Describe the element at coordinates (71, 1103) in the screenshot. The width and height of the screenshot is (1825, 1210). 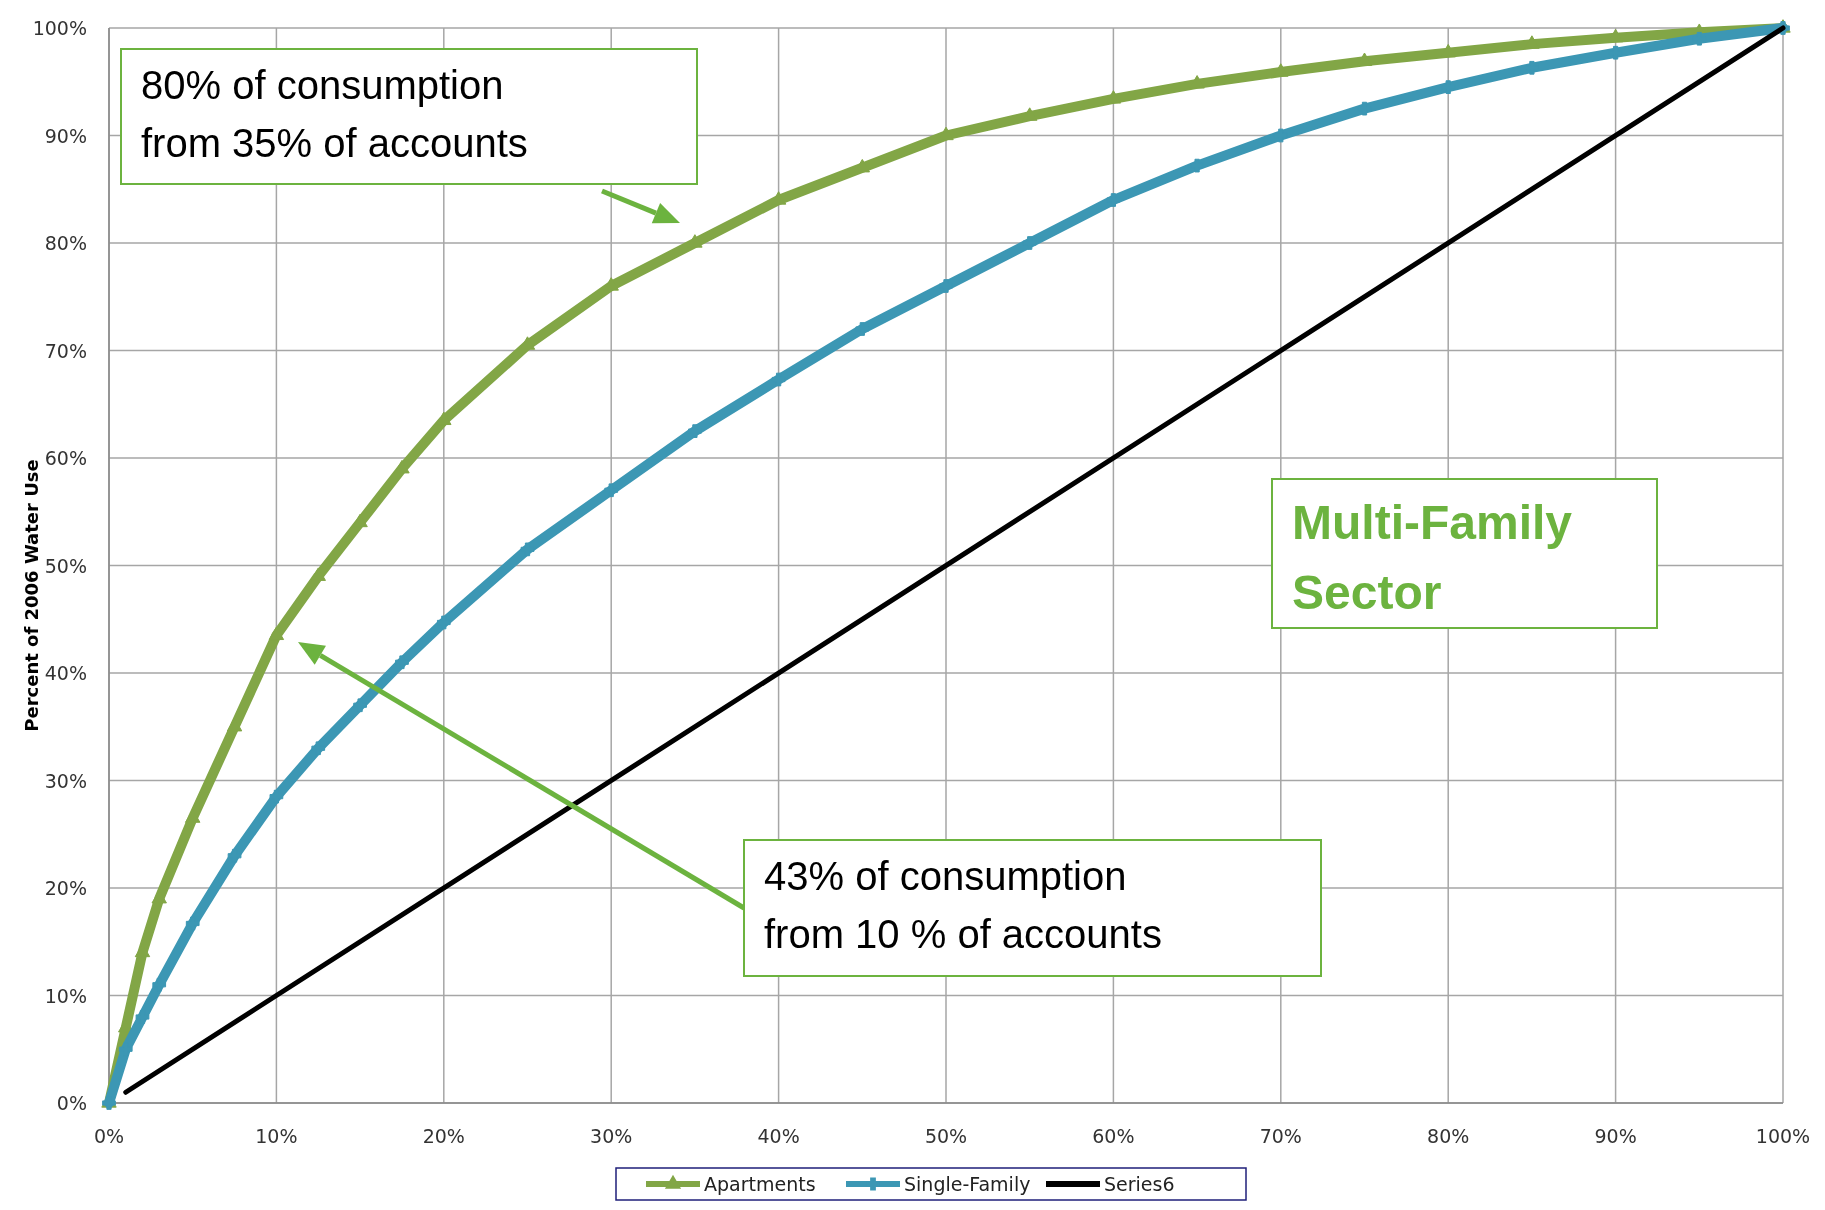
I see `y-tick-label: 0%` at that location.